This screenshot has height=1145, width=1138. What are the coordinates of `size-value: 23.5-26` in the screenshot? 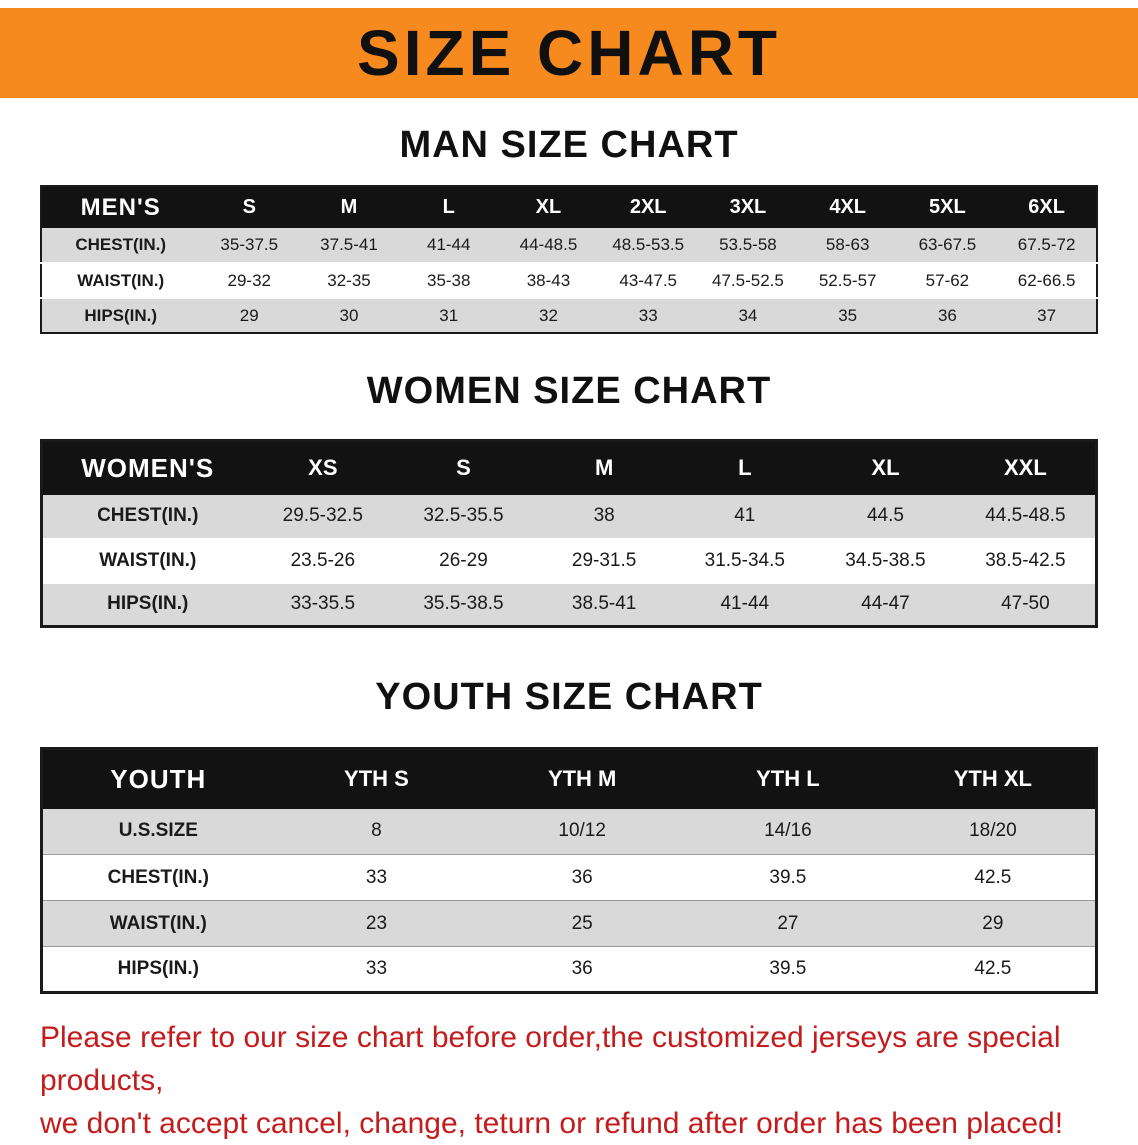 It's located at (323, 560).